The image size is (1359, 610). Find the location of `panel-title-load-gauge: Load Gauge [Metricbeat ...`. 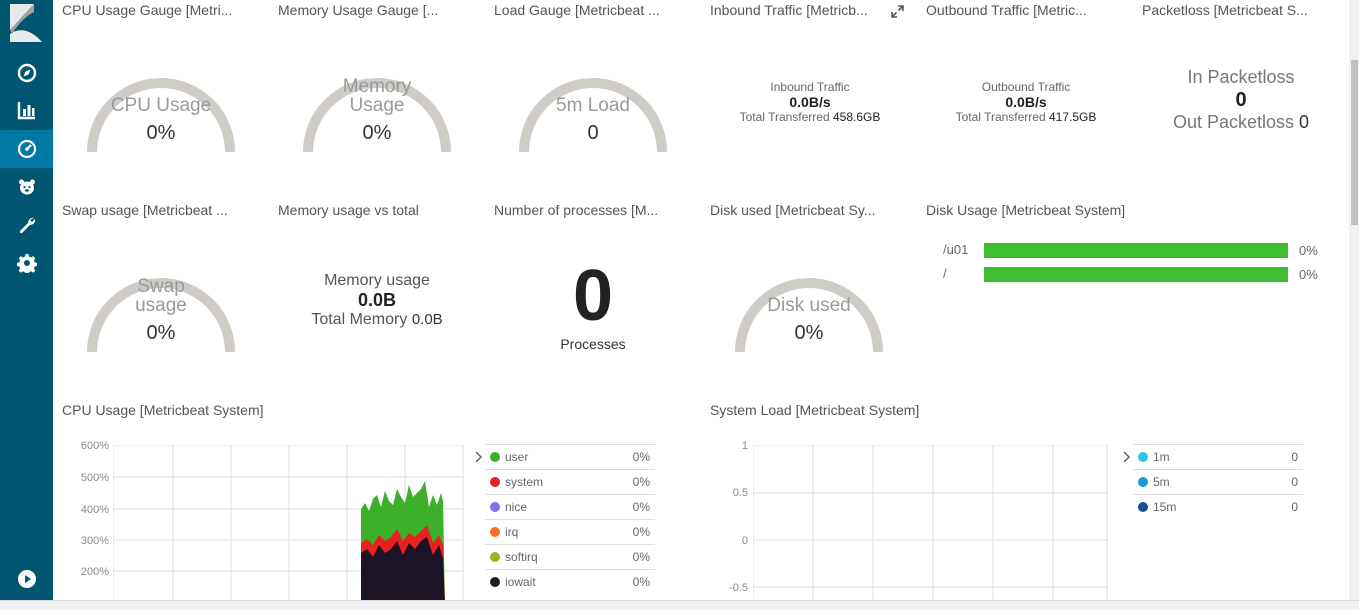

panel-title-load-gauge: Load Gauge [Metricbeat ... is located at coordinates (577, 10).